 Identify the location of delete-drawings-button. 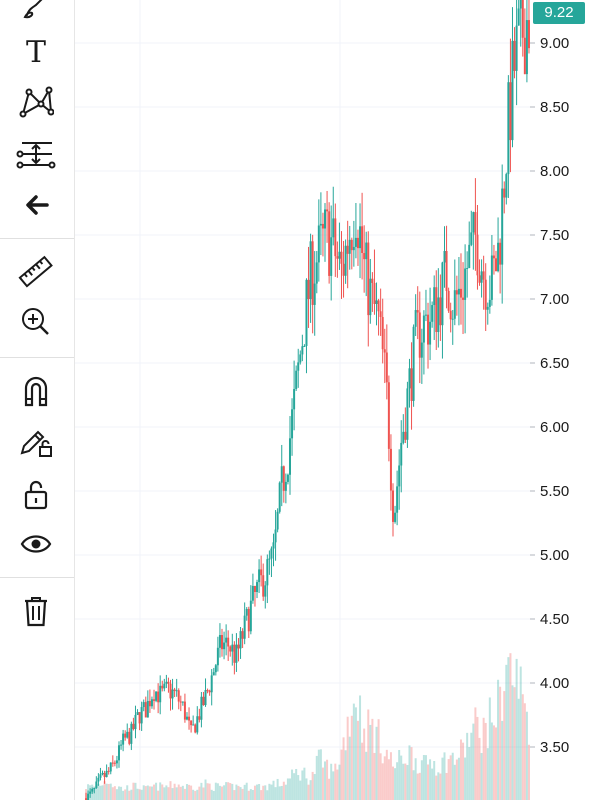
(36, 611).